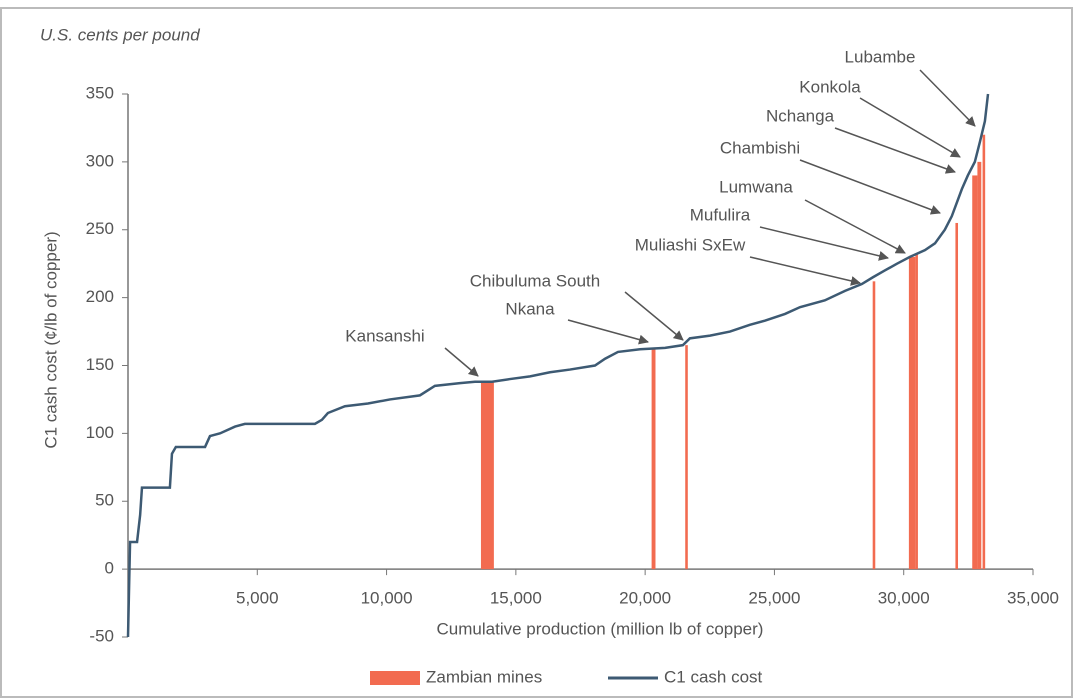  I want to click on y-tick-label: 100, so click(100, 432).